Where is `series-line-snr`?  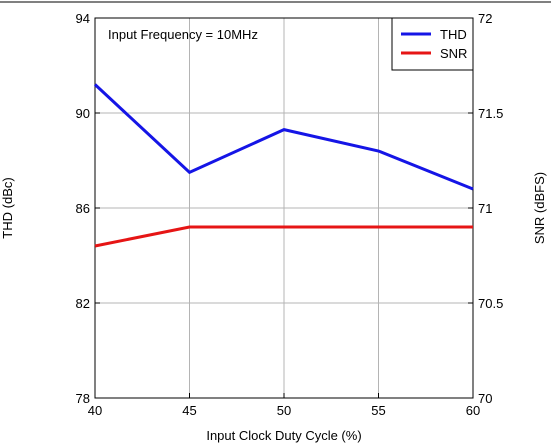 series-line-snr is located at coordinates (283, 236).